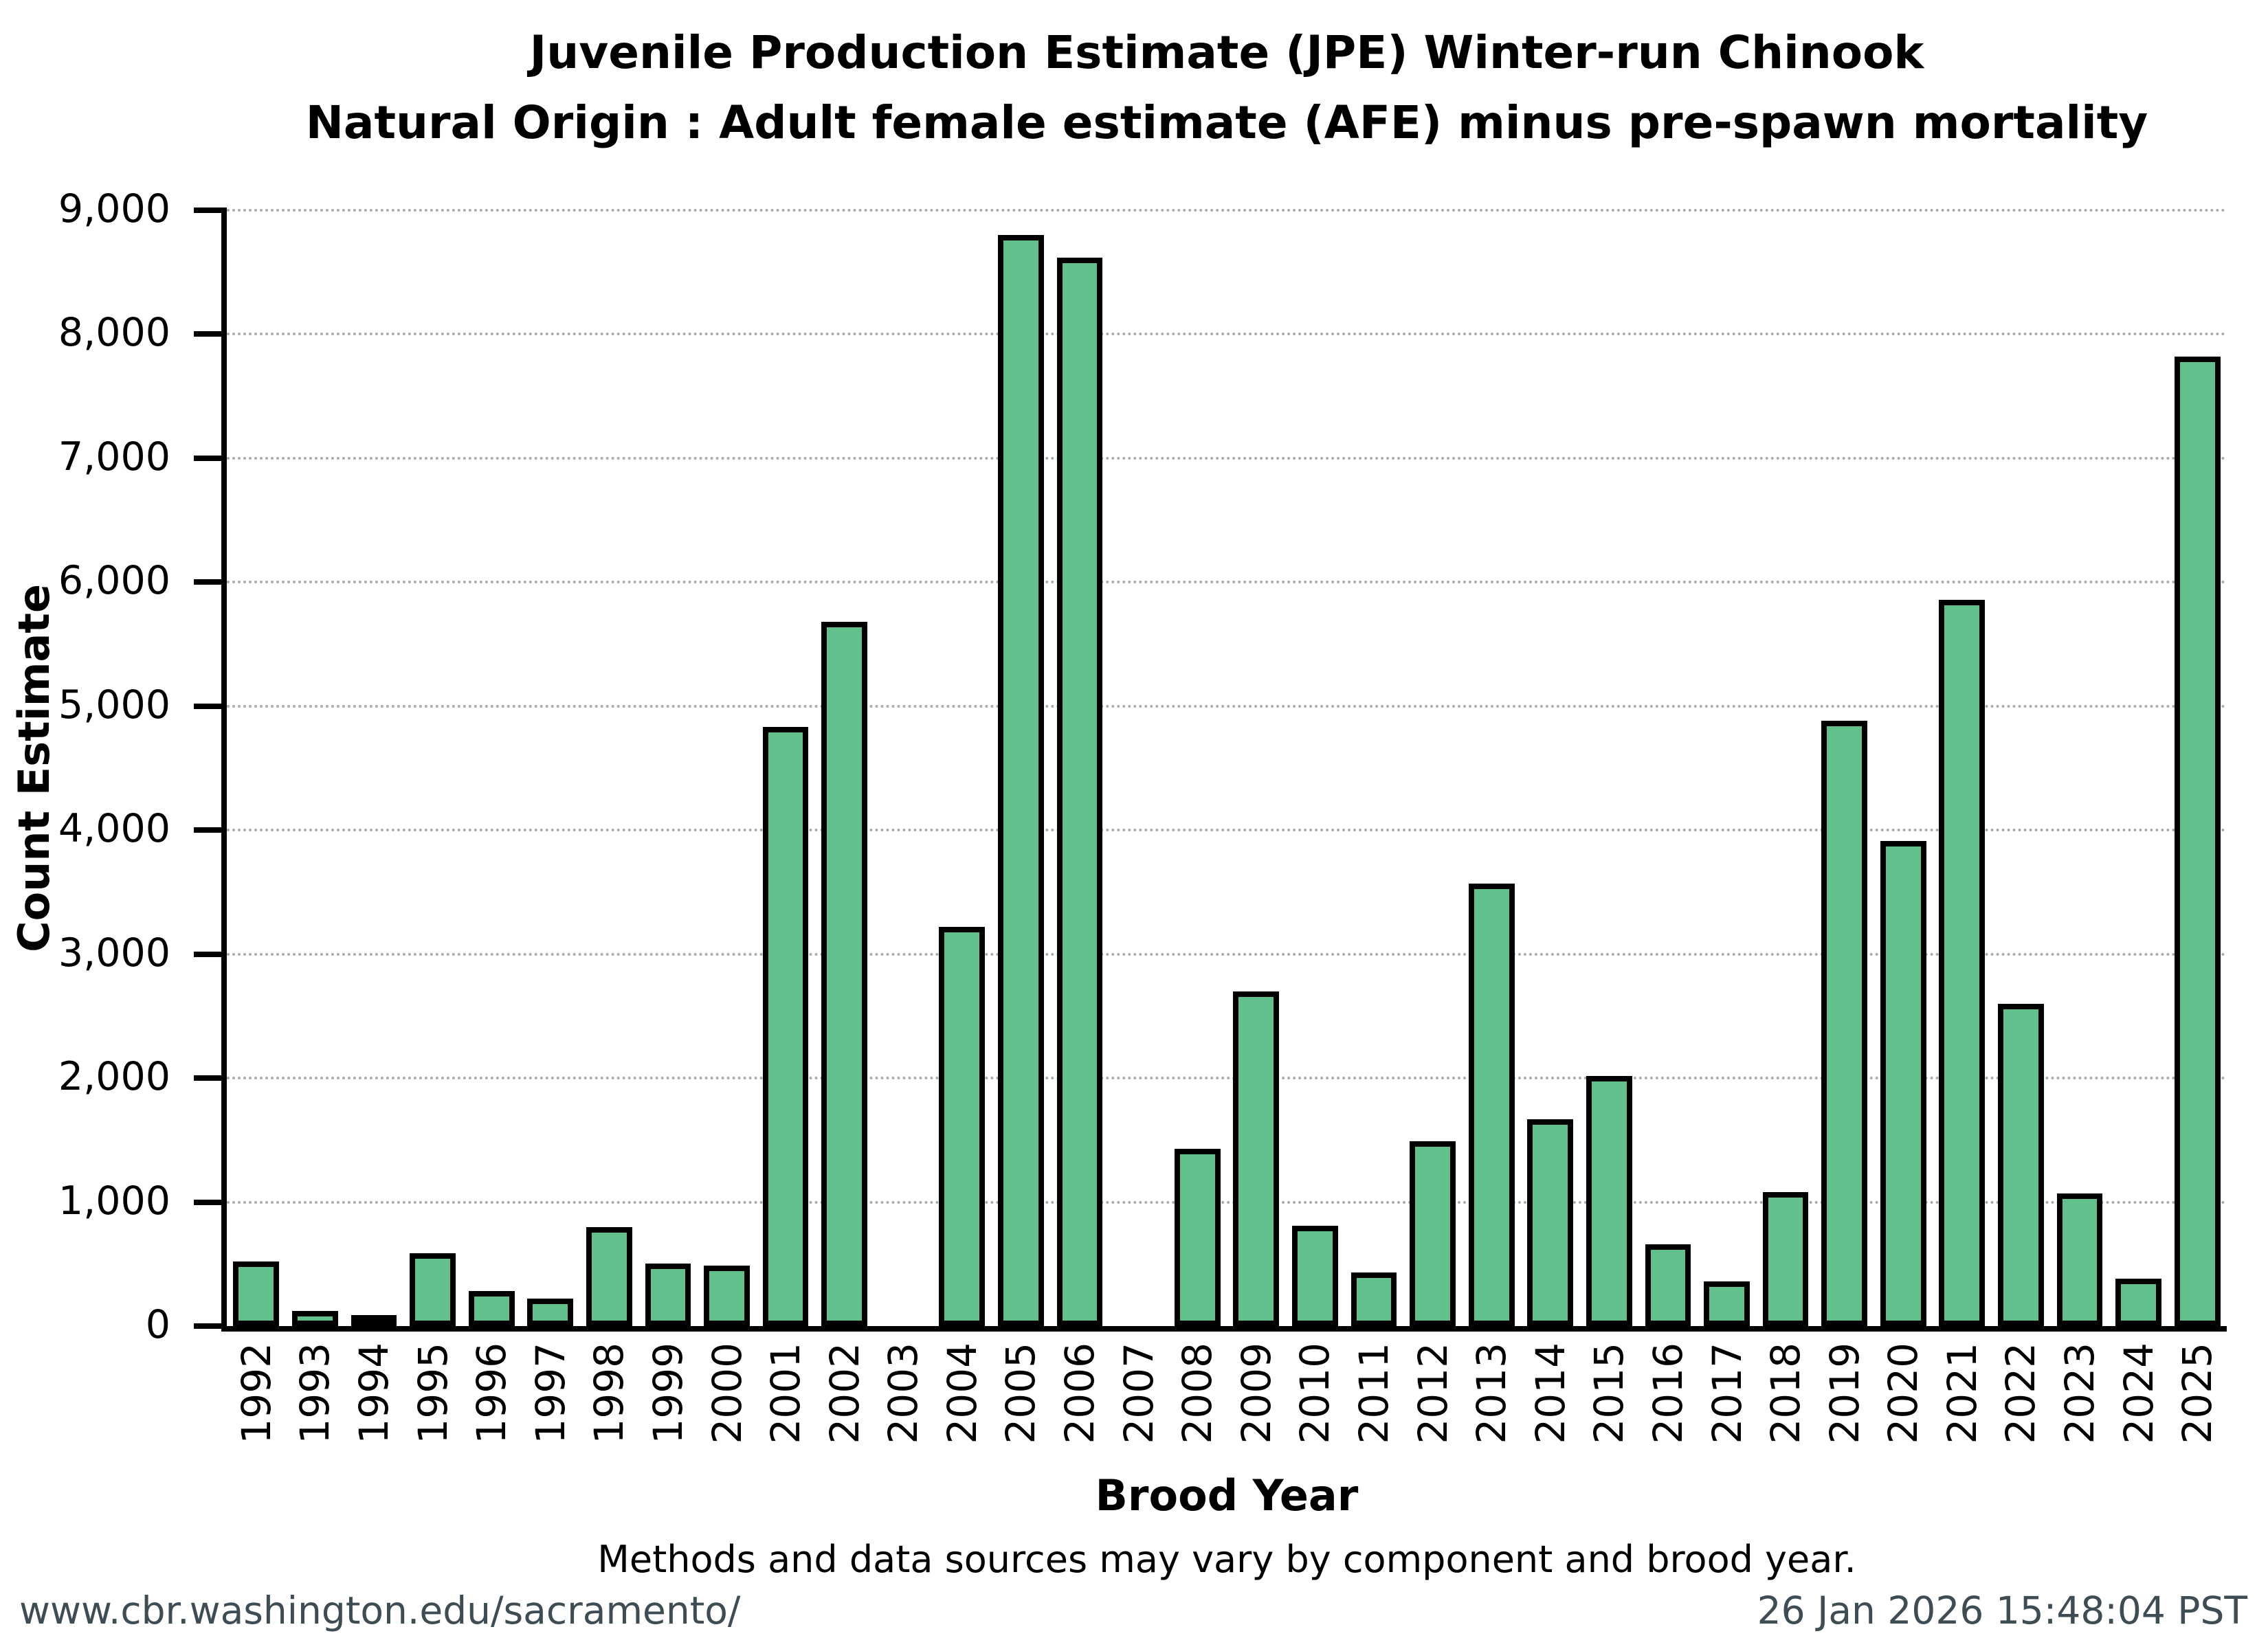 The width and height of the screenshot is (2268, 1649). What do you see at coordinates (1668, 1393) in the screenshot?
I see `x-tick-label-2016: 2016` at bounding box center [1668, 1393].